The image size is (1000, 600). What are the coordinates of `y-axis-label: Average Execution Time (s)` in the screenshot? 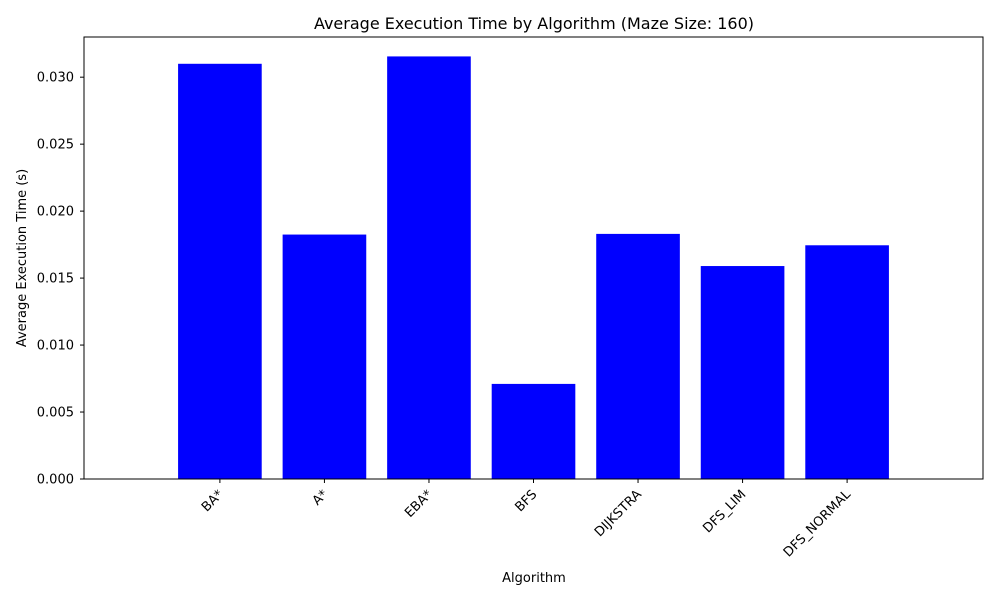 It's located at (22, 258).